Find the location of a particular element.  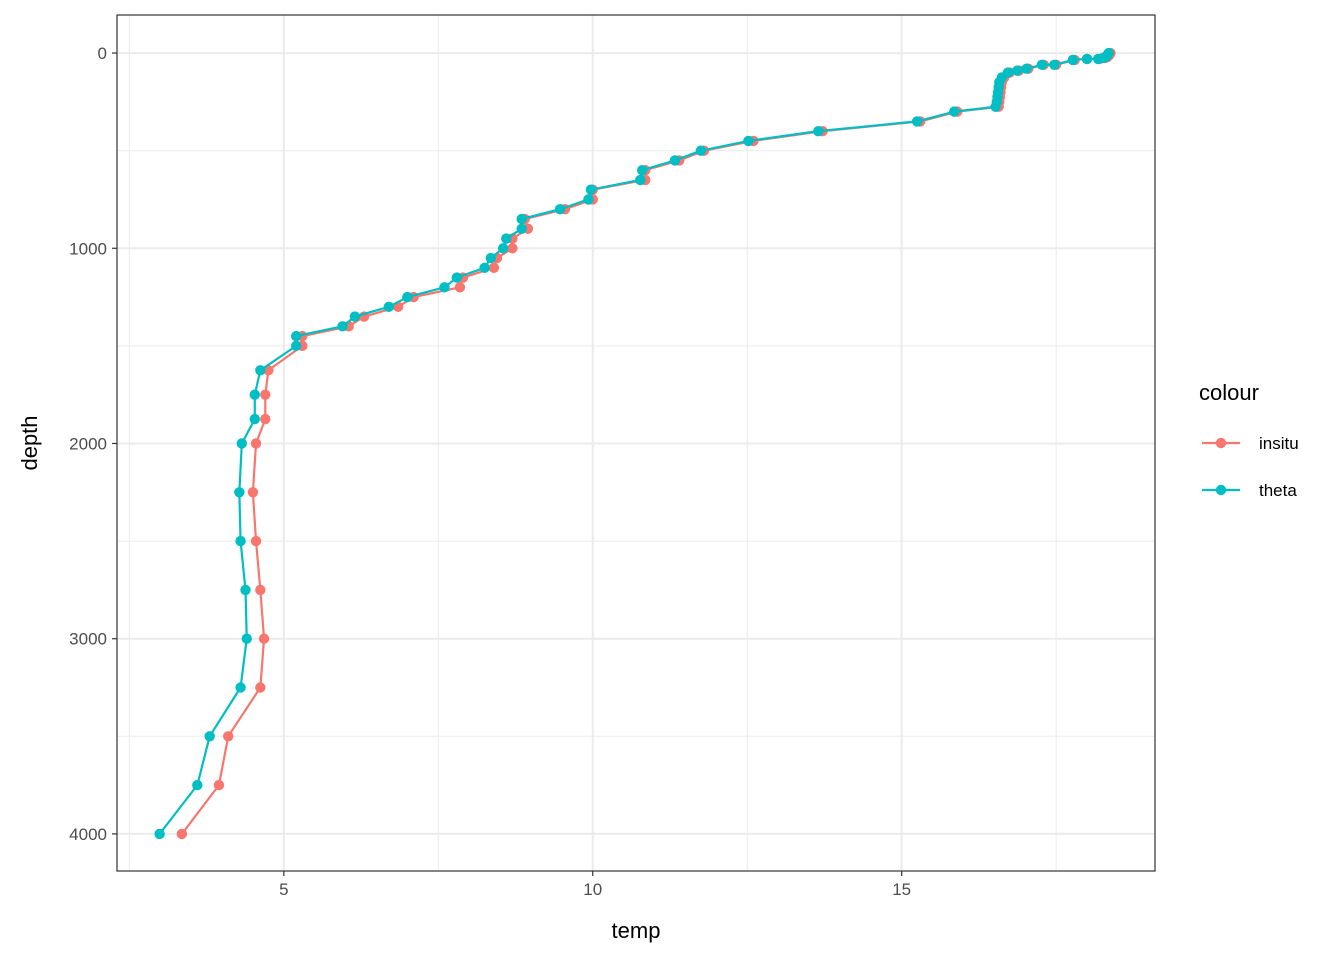

y-tick-label: 3000 is located at coordinates (88, 639).